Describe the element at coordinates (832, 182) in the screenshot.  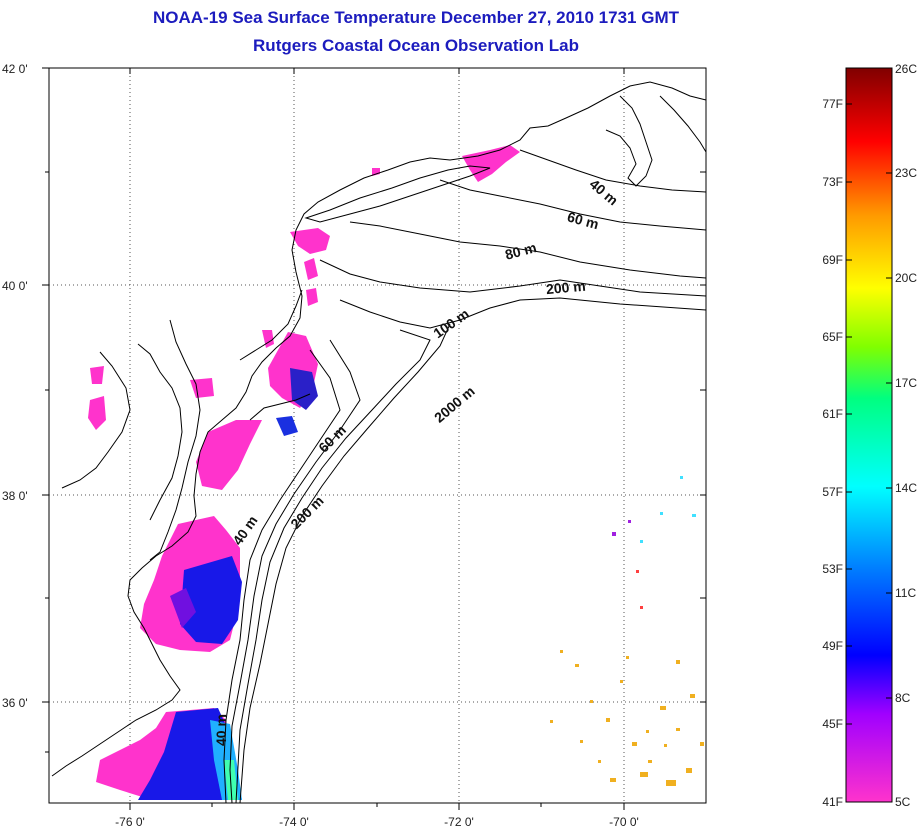
I see `colorbar-label-73f: 73F` at that location.